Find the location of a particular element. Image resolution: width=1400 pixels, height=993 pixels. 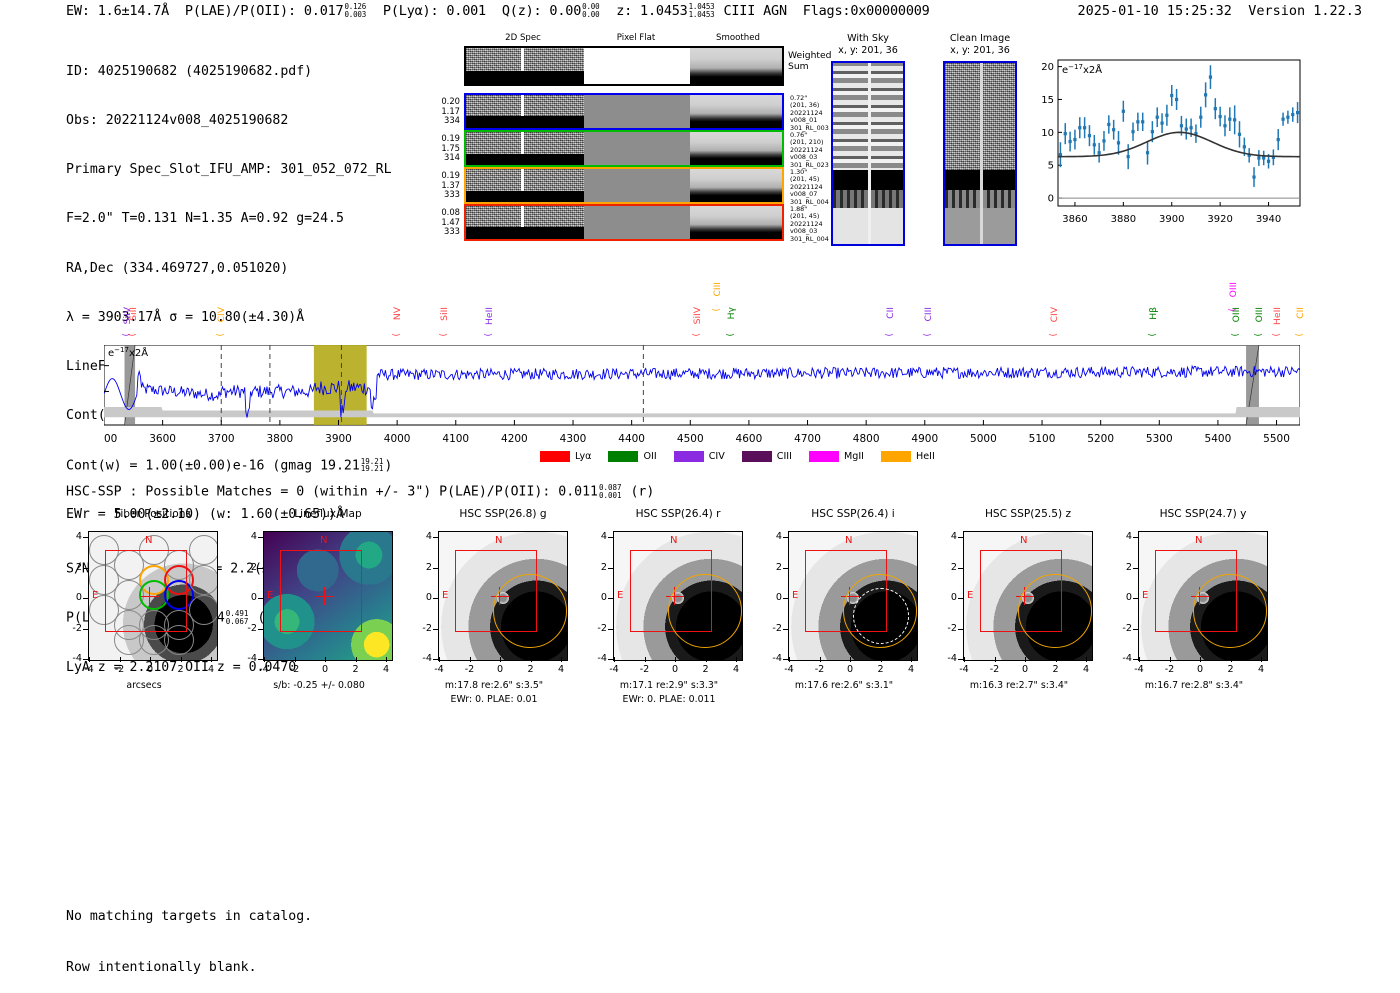

info-radec: RA,Dec (334.469727,0.051020) is located at coordinates (177, 268).